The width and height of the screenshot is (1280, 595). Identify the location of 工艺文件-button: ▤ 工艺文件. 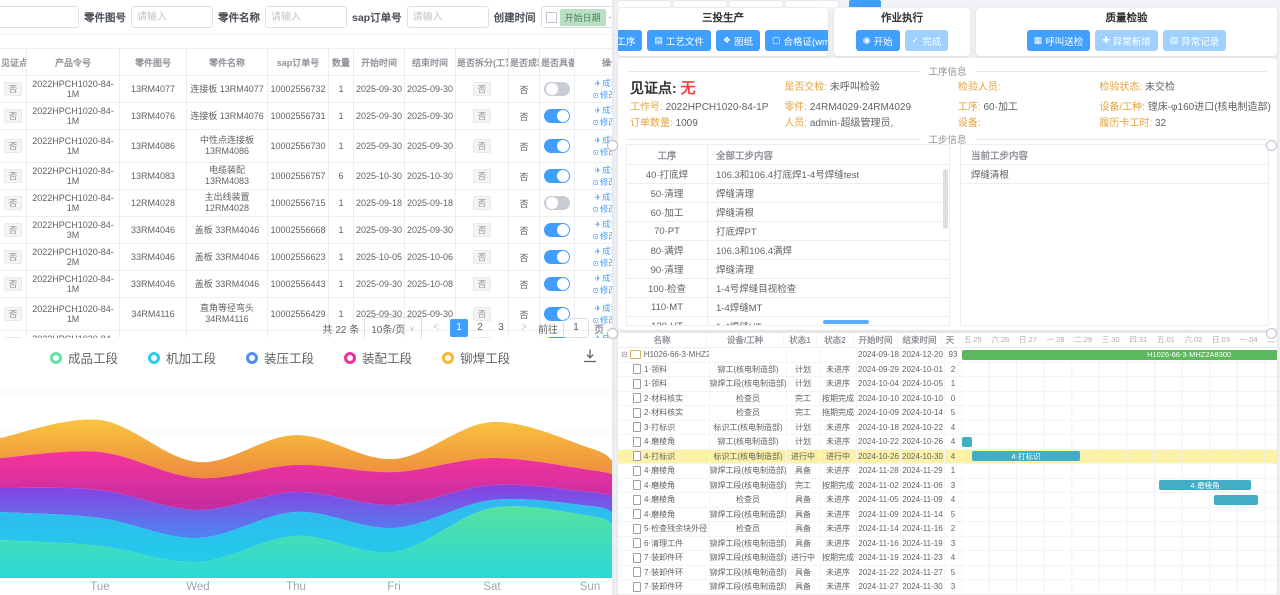
(679, 40).